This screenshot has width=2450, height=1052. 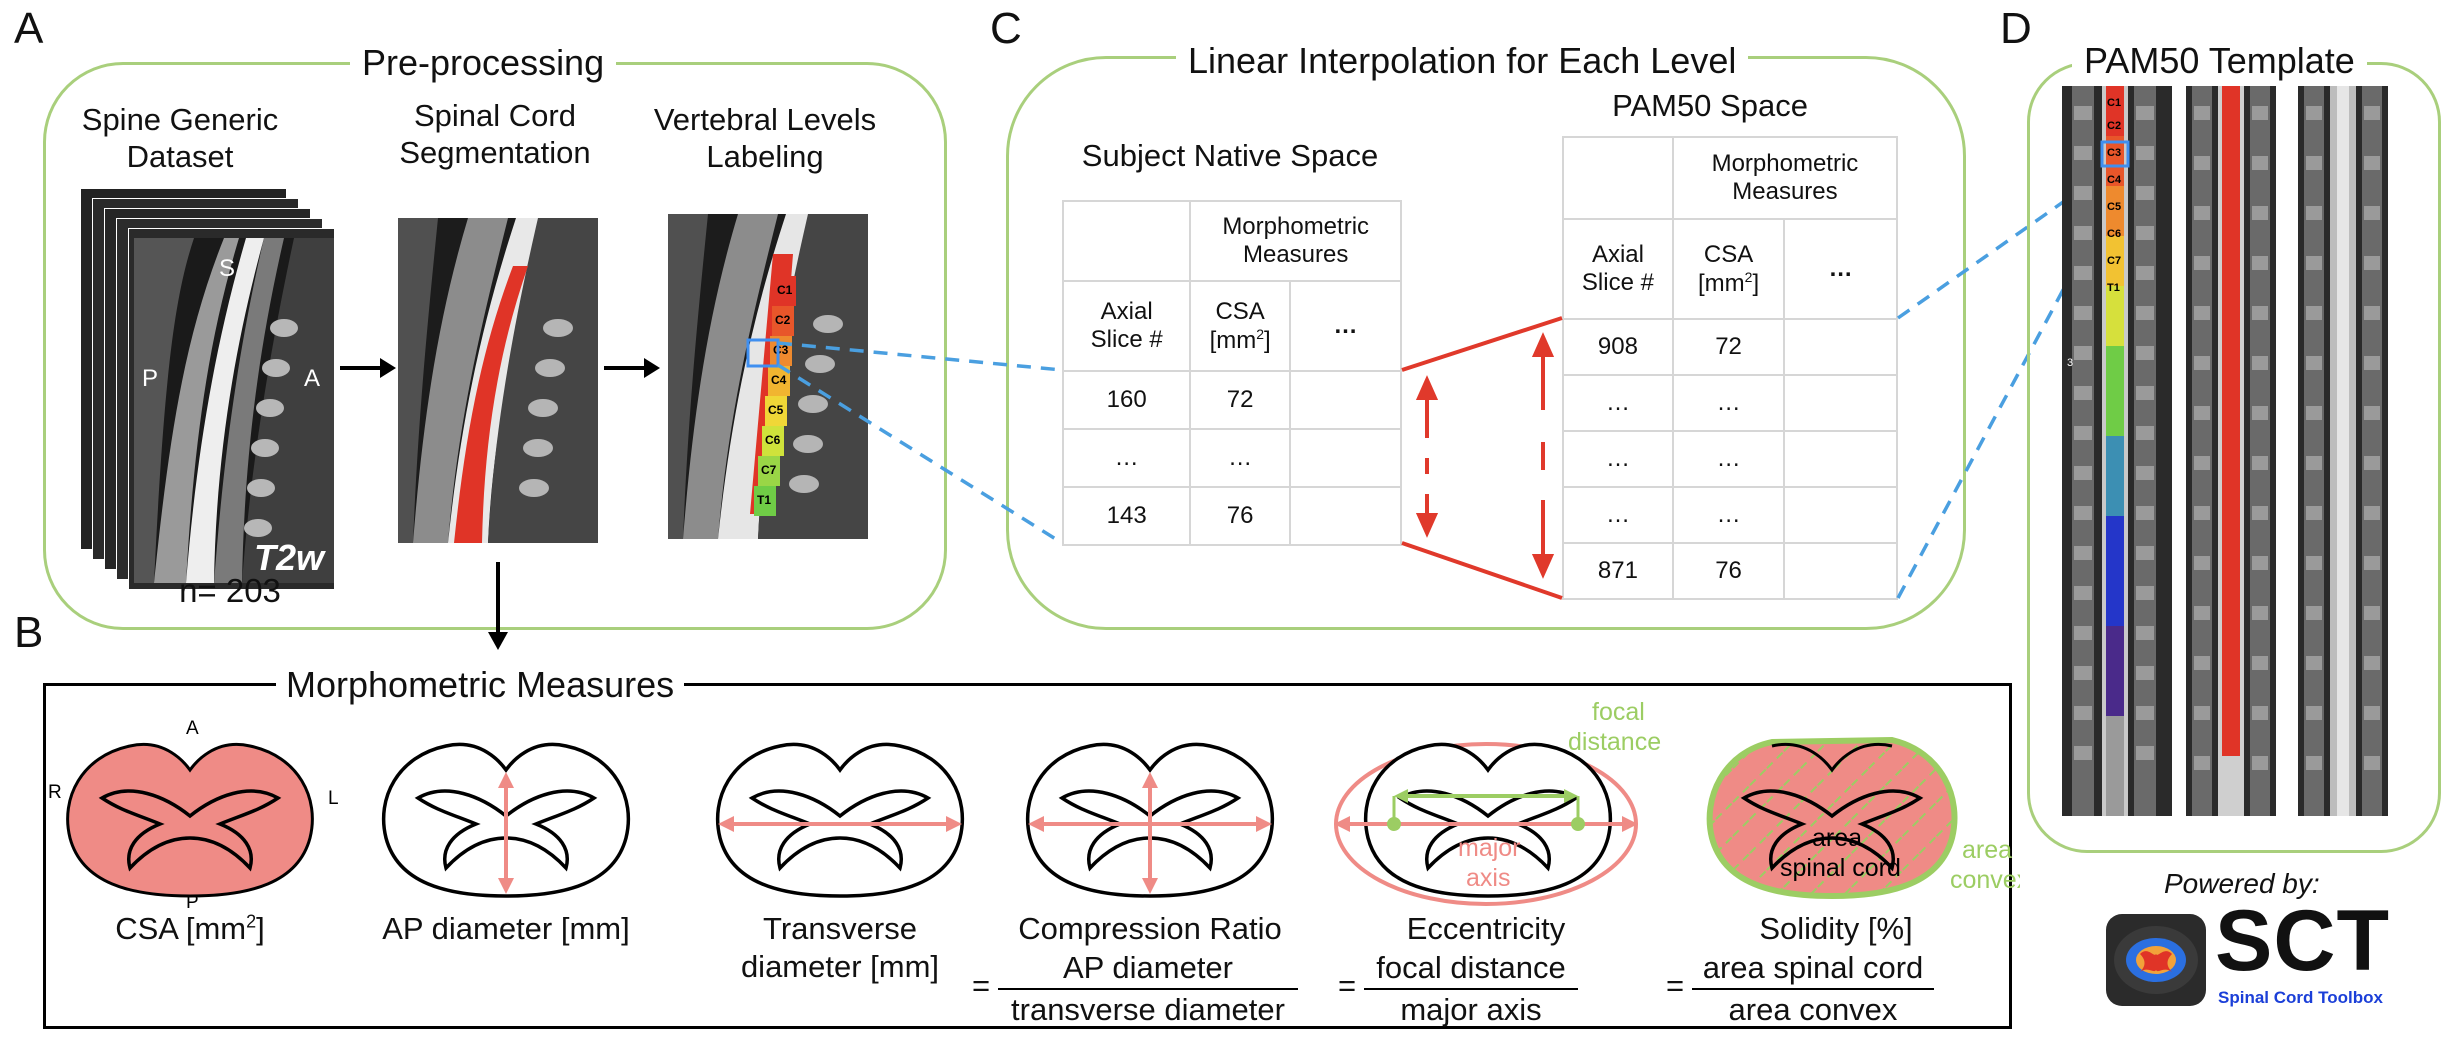 What do you see at coordinates (2302, 941) in the screenshot?
I see `sct-name: SCT` at bounding box center [2302, 941].